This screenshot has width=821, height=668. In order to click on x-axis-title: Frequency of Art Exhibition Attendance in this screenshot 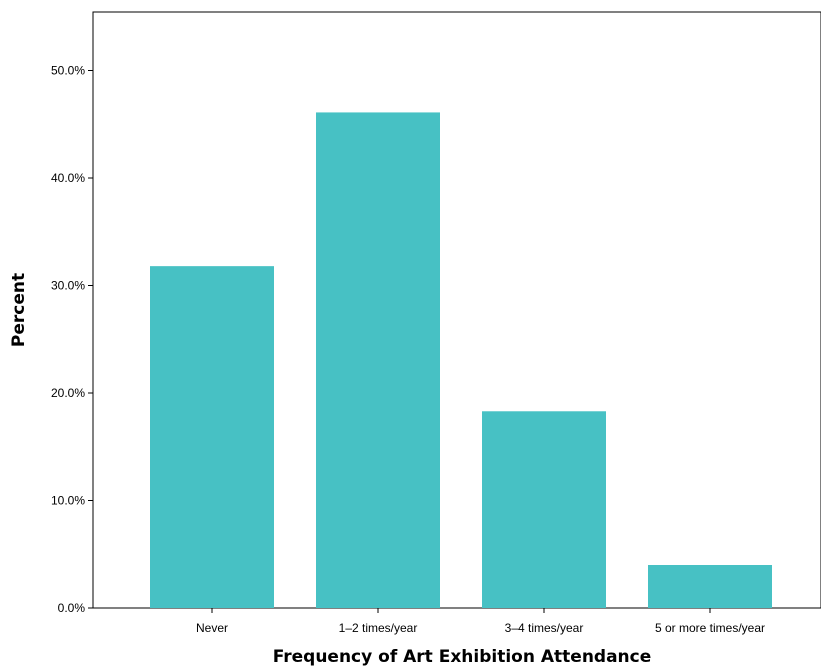, I will do `click(462, 657)`.